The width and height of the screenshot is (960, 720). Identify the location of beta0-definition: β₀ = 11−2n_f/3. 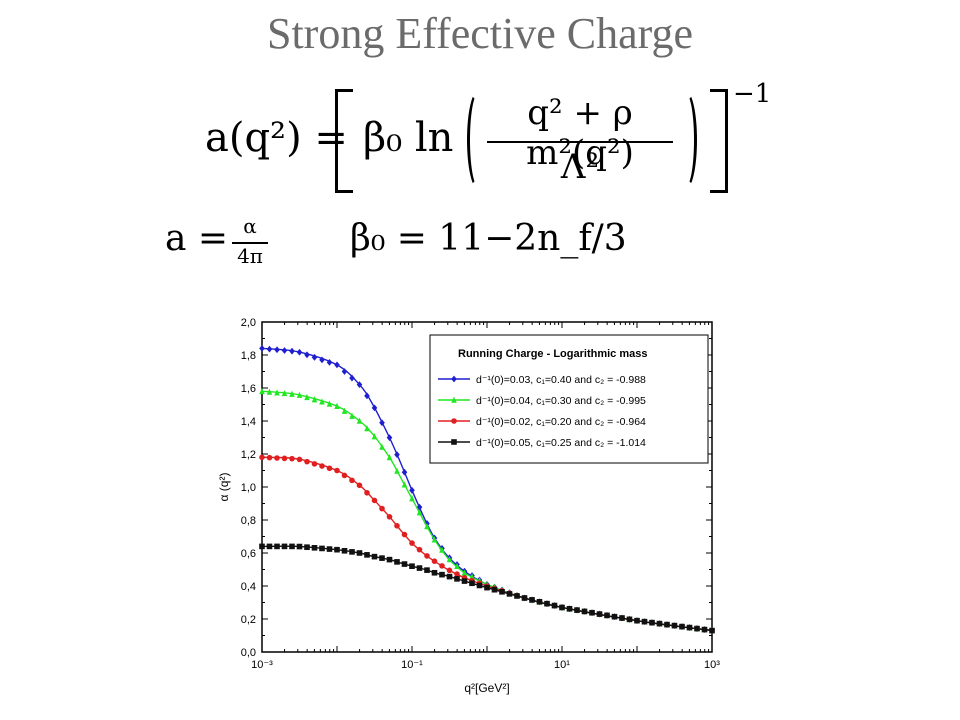
(488, 238).